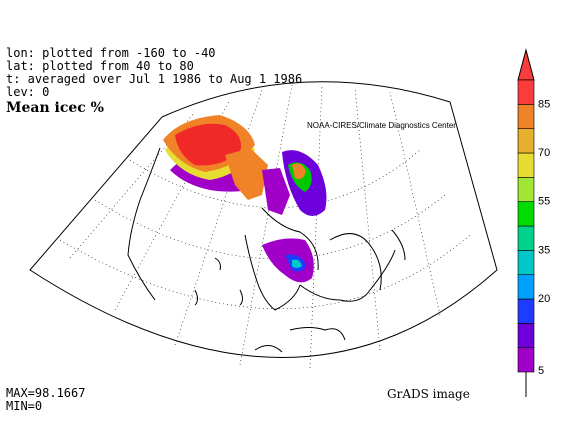 The width and height of the screenshot is (580, 448). What do you see at coordinates (544, 202) in the screenshot?
I see `colorbar-label: 55` at bounding box center [544, 202].